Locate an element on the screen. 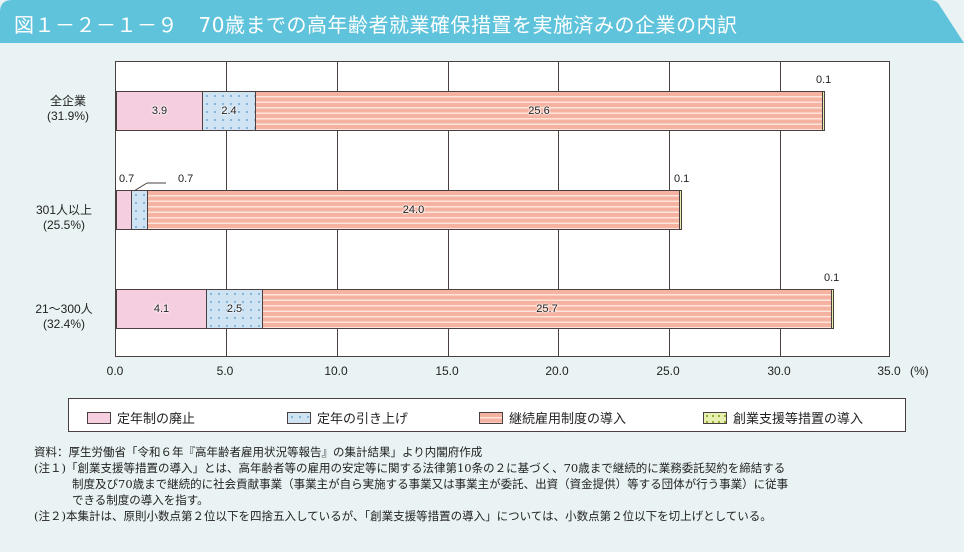 This screenshot has width=964, height=552. category-total: (31.9%) is located at coordinates (68, 116).